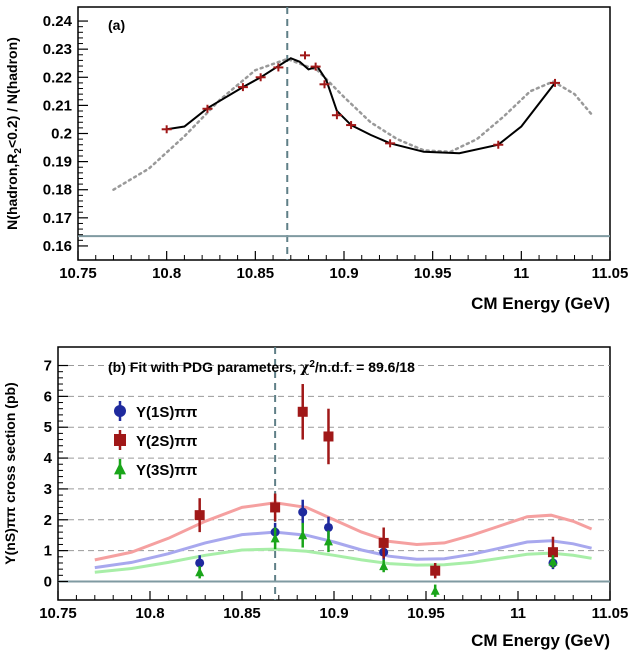 Image resolution: width=634 pixels, height=656 pixels. What do you see at coordinates (610, 613) in the screenshot?
I see `panel-b-x-tick-label: 11.05` at bounding box center [610, 613].